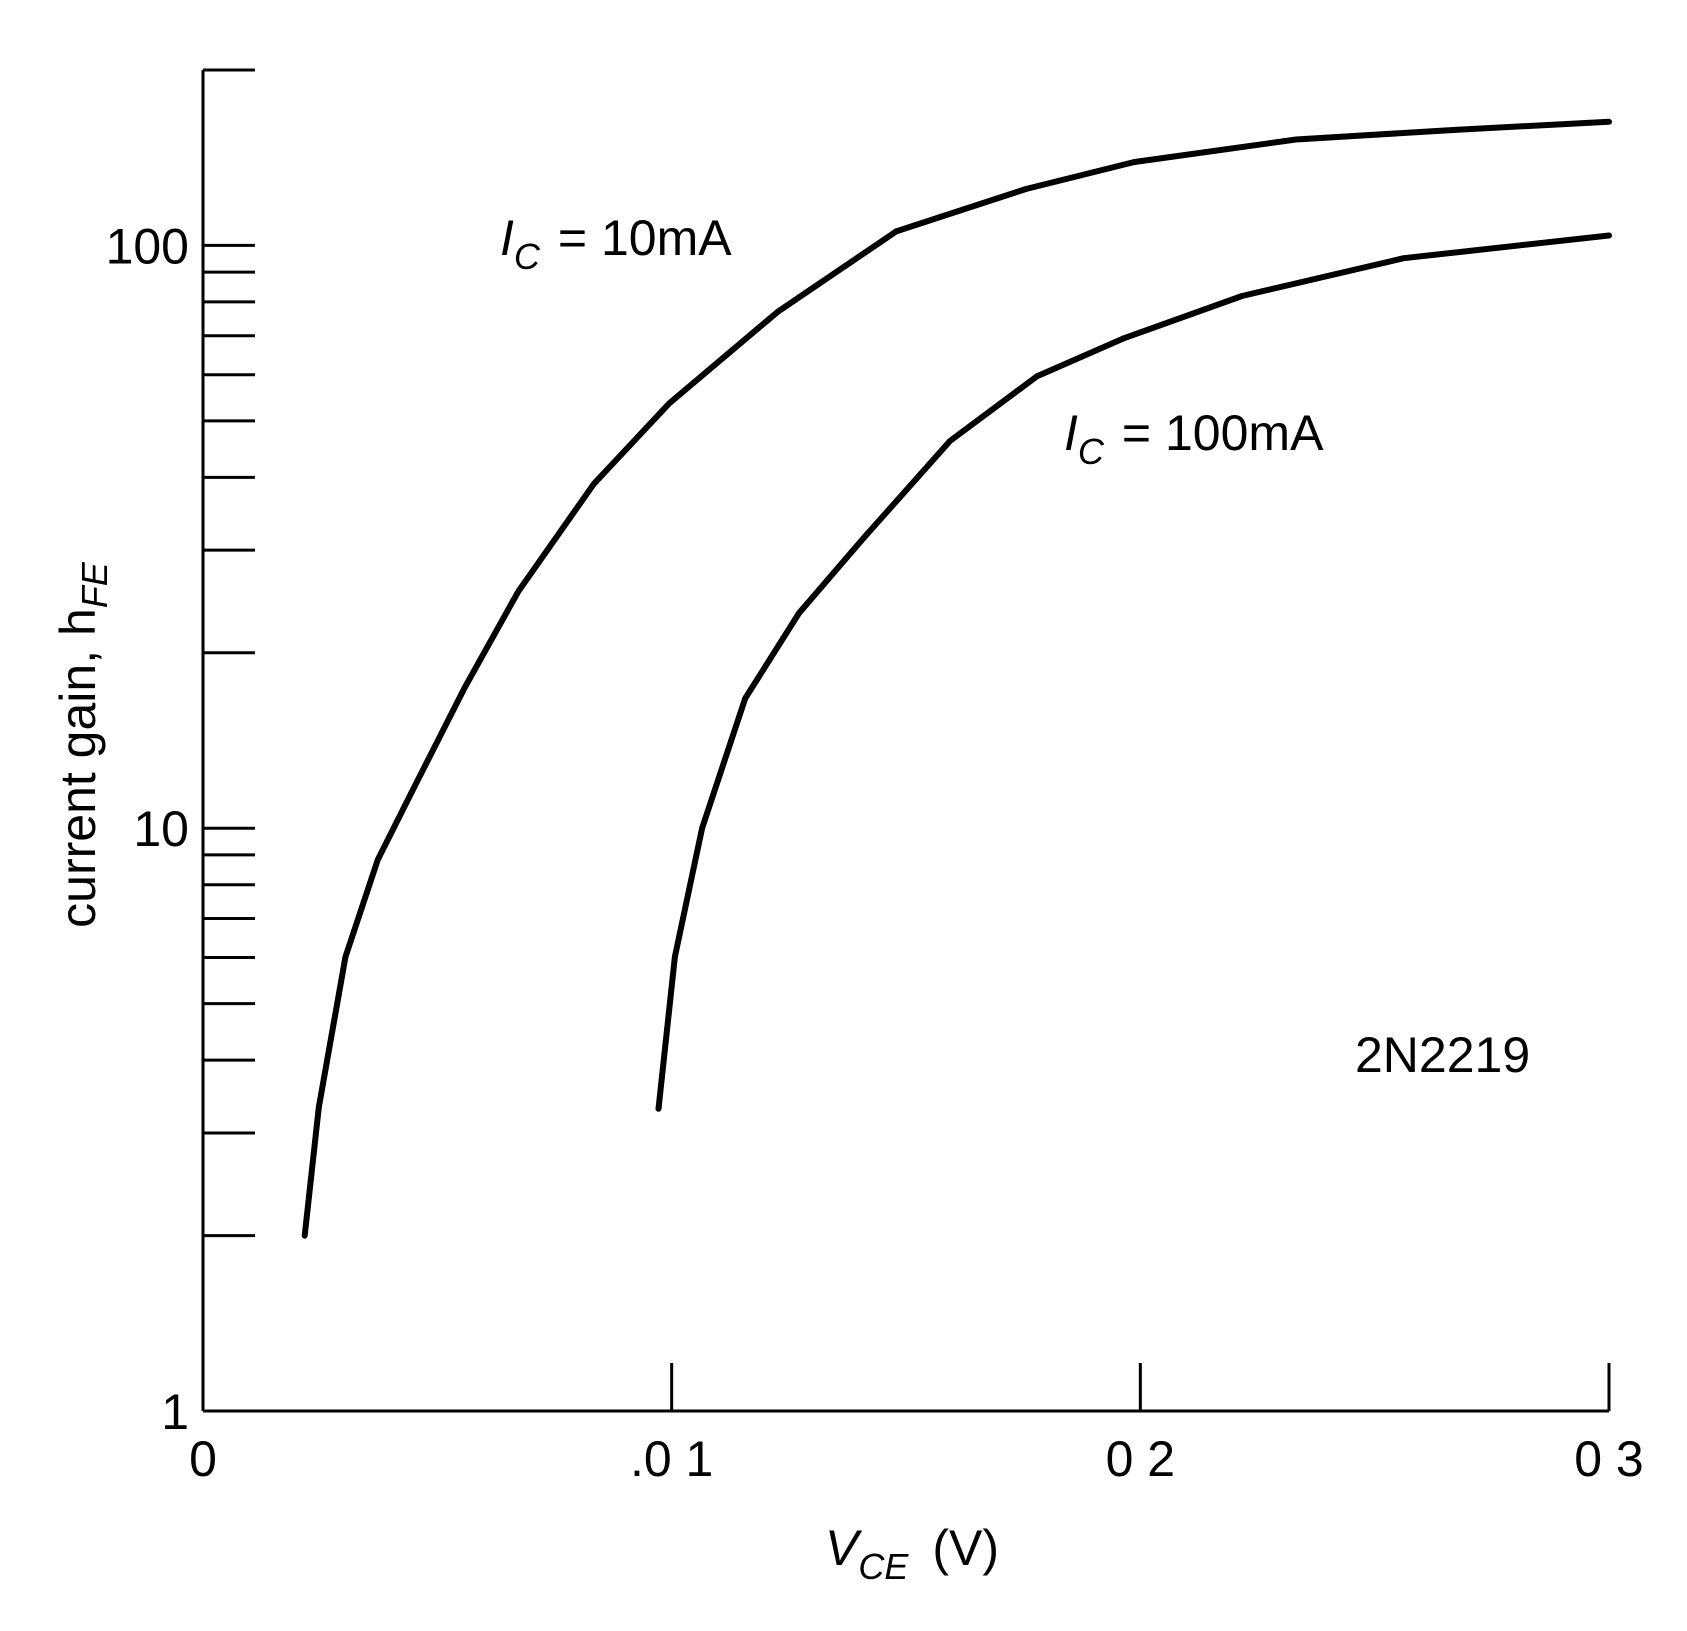 This screenshot has width=1687, height=1631. I want to click on annotation-text: = 100mA, so click(1223, 433).